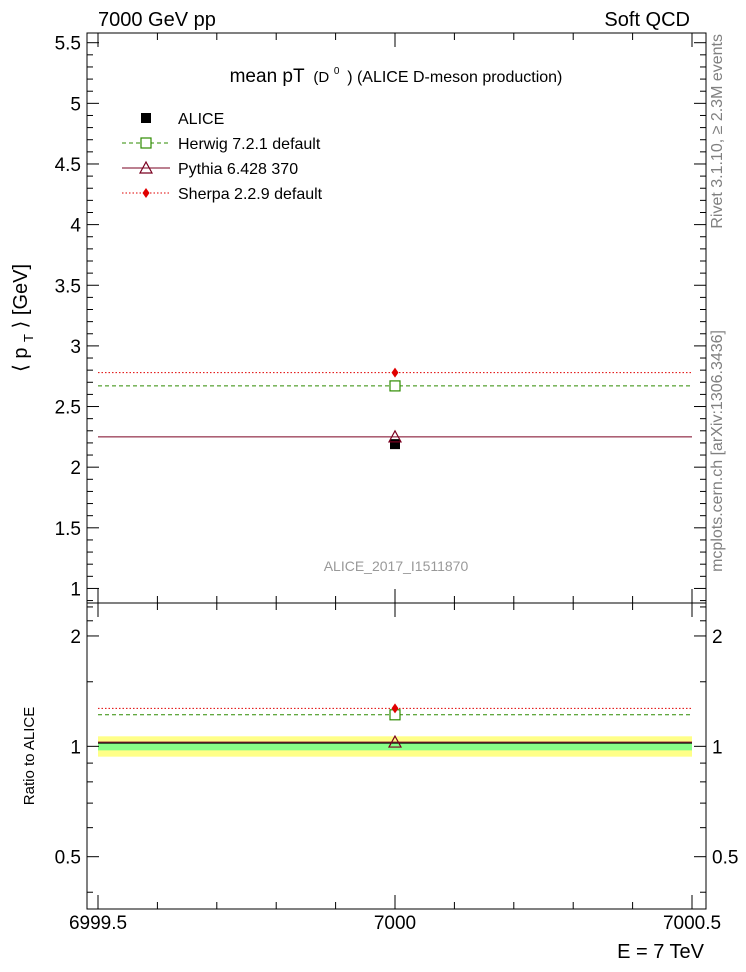  Describe the element at coordinates (395, 725) in the screenshot. I see `ratio-series-markers` at that location.